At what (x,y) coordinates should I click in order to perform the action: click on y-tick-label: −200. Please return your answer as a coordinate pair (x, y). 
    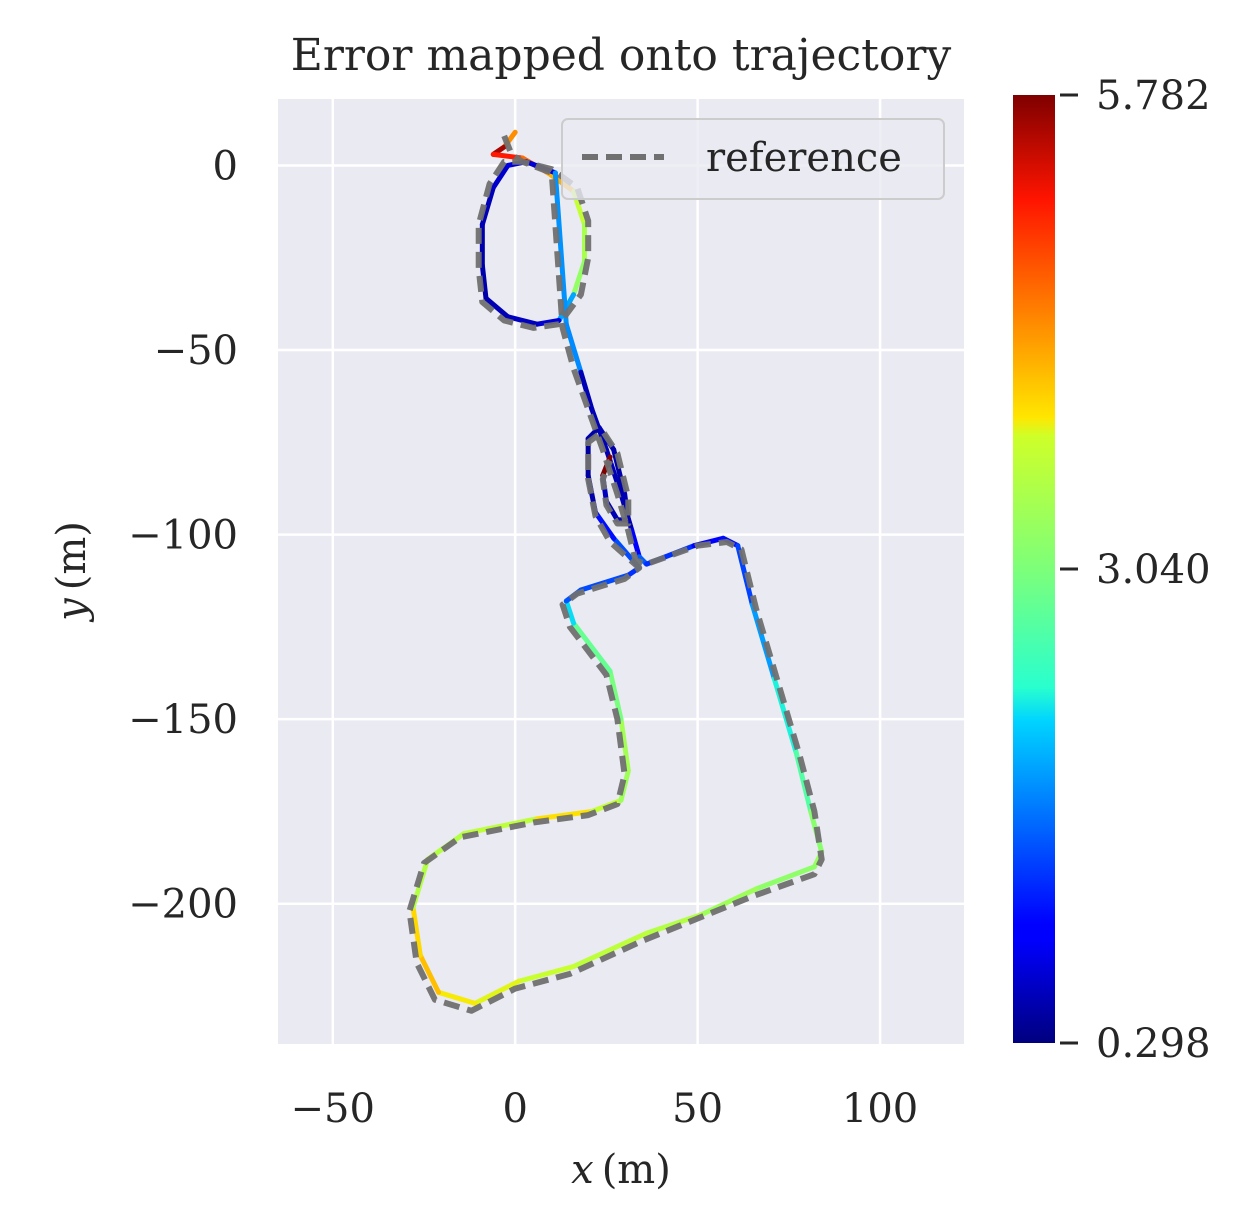
    Looking at the image, I should click on (183, 905).